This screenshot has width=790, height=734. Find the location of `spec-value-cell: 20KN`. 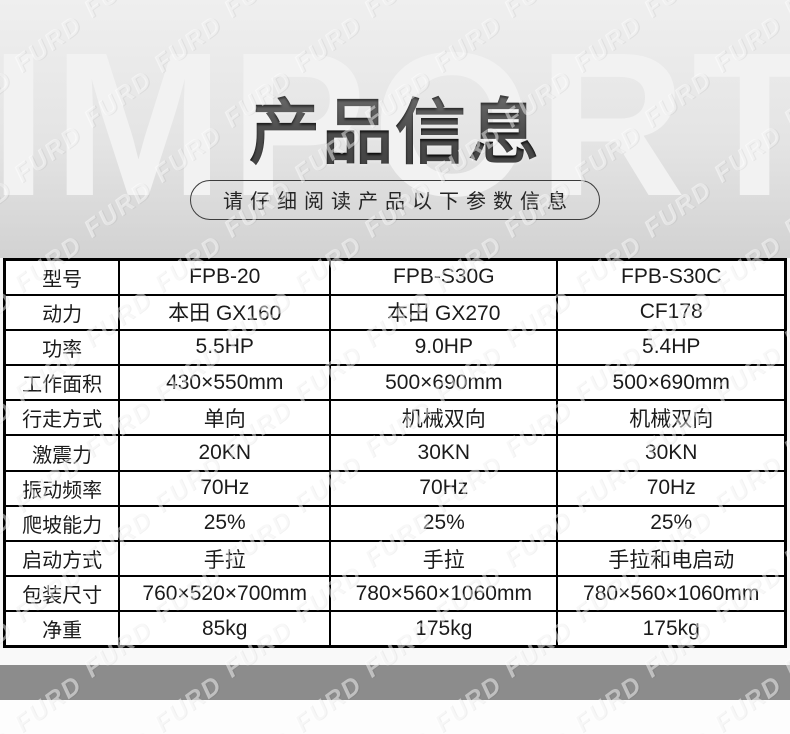

spec-value-cell: 20KN is located at coordinates (225, 453).